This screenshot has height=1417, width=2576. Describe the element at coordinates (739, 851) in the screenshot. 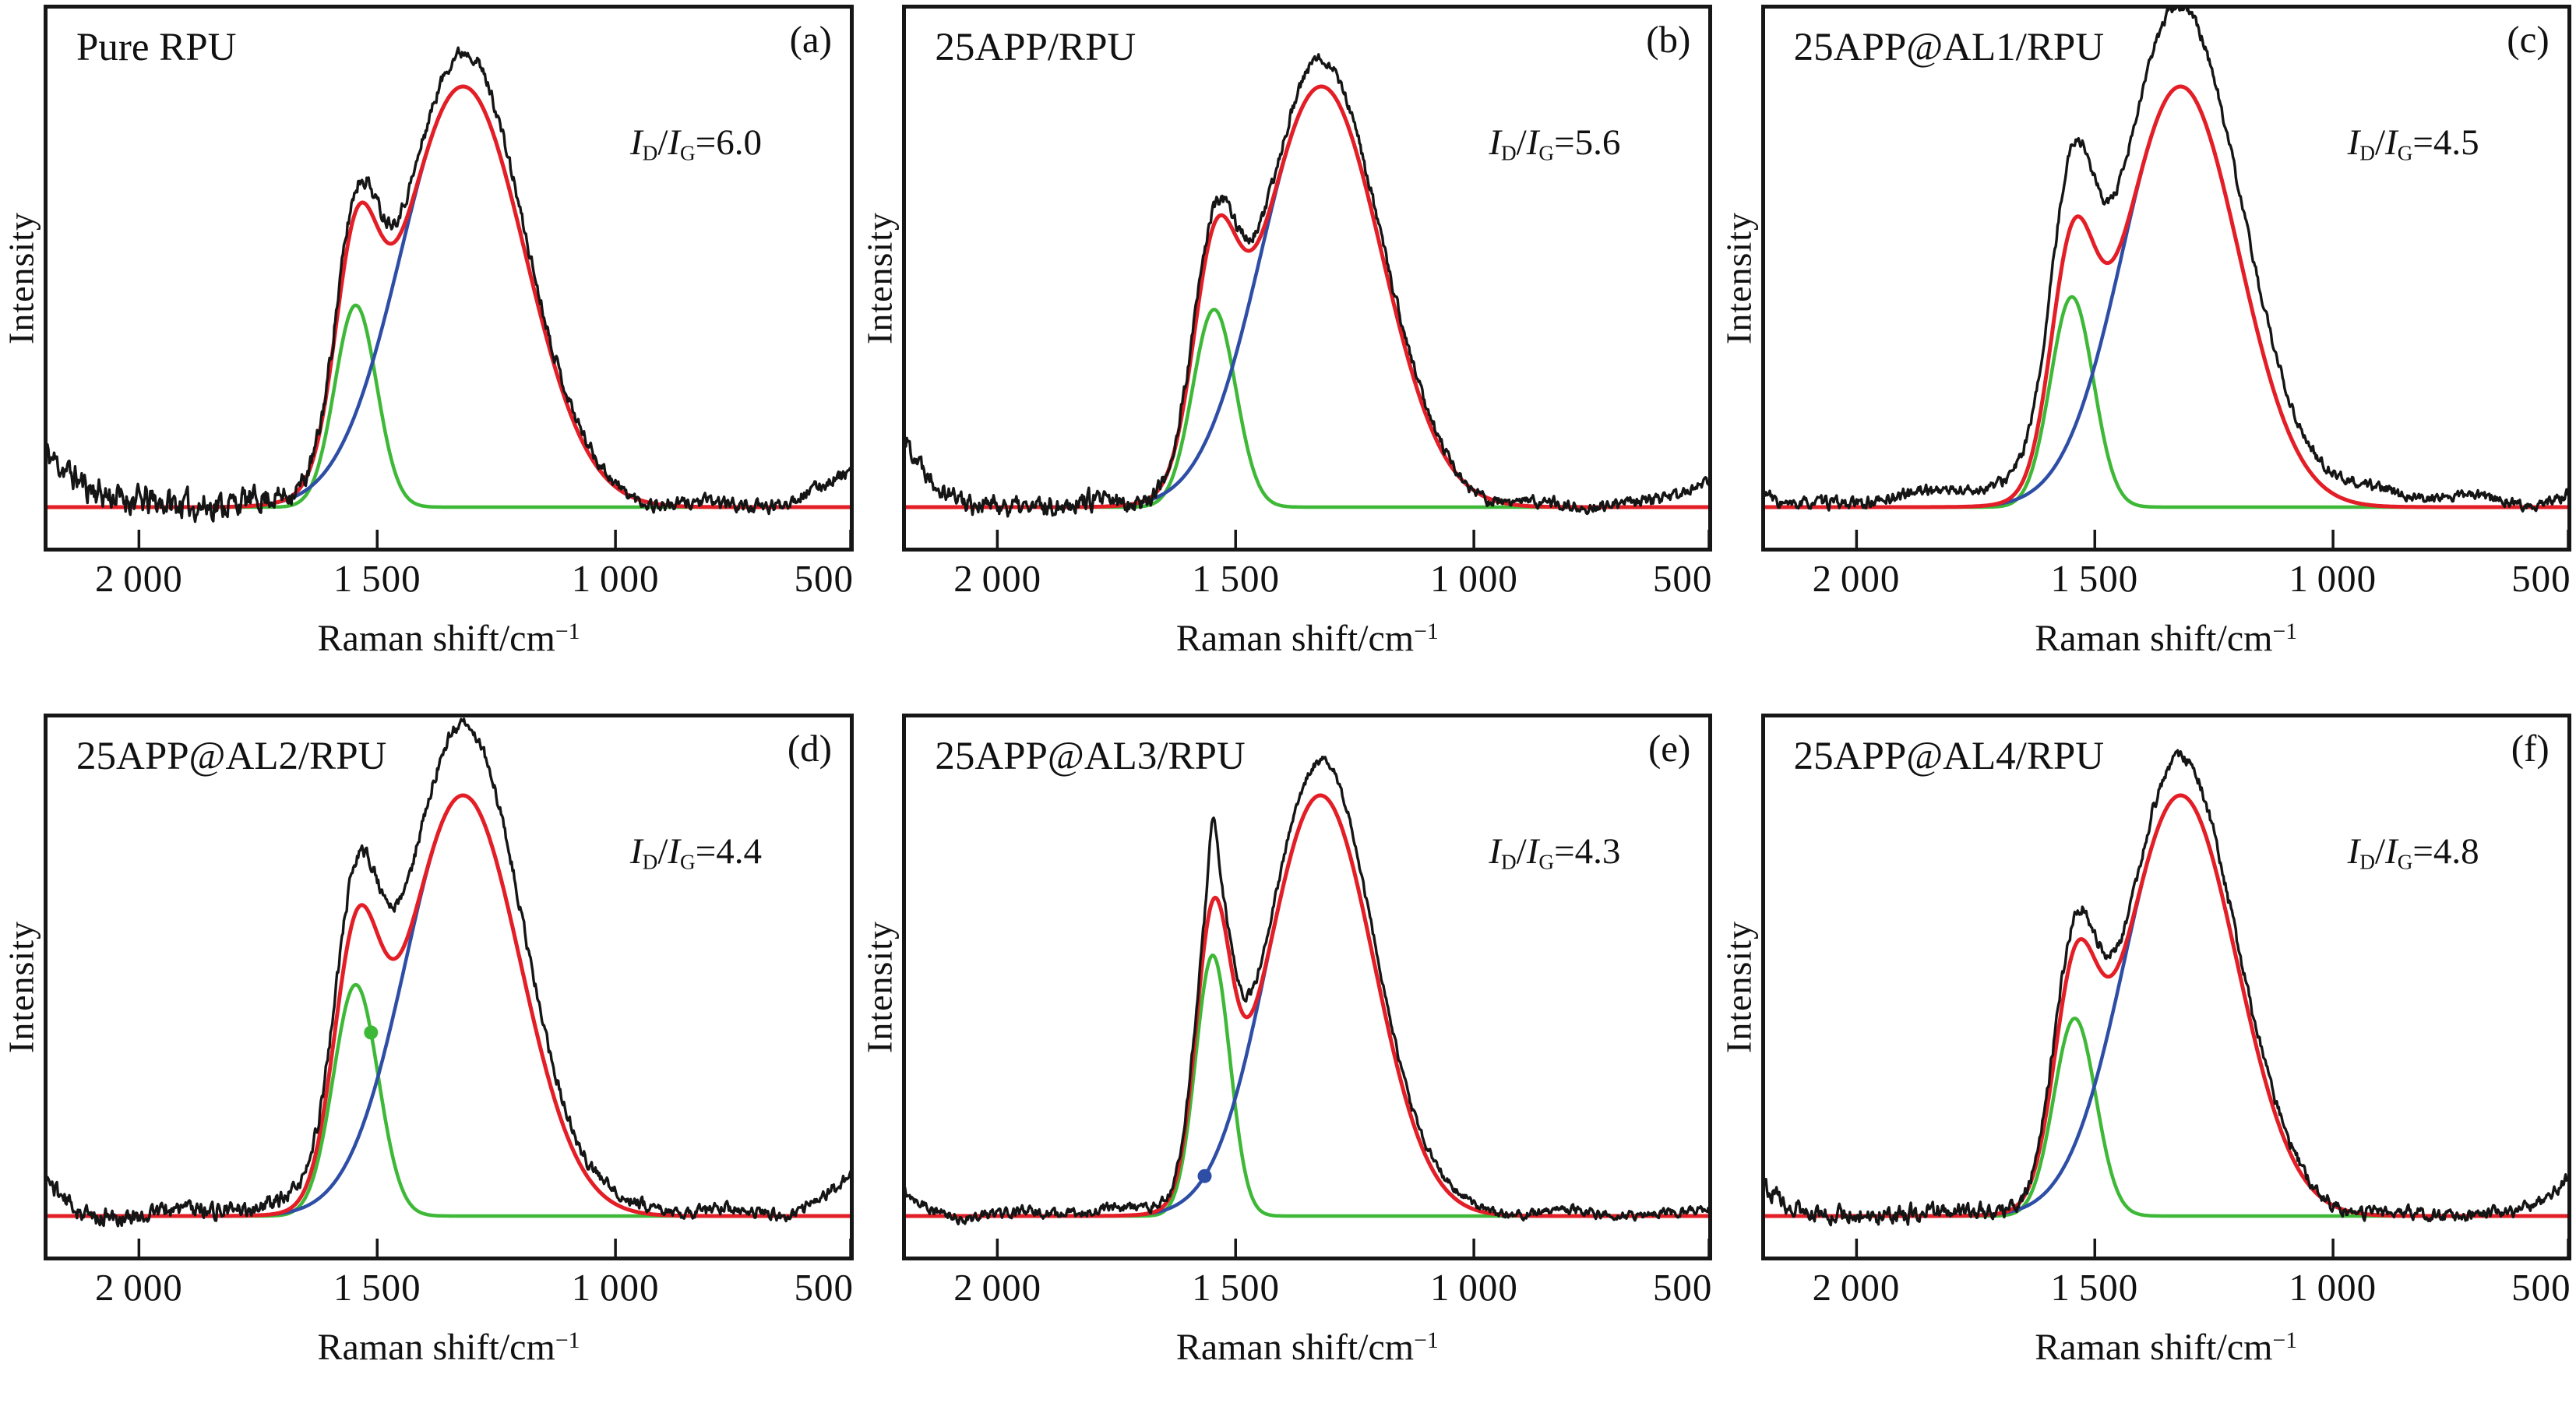

I see `ratio-value: 4.4` at that location.